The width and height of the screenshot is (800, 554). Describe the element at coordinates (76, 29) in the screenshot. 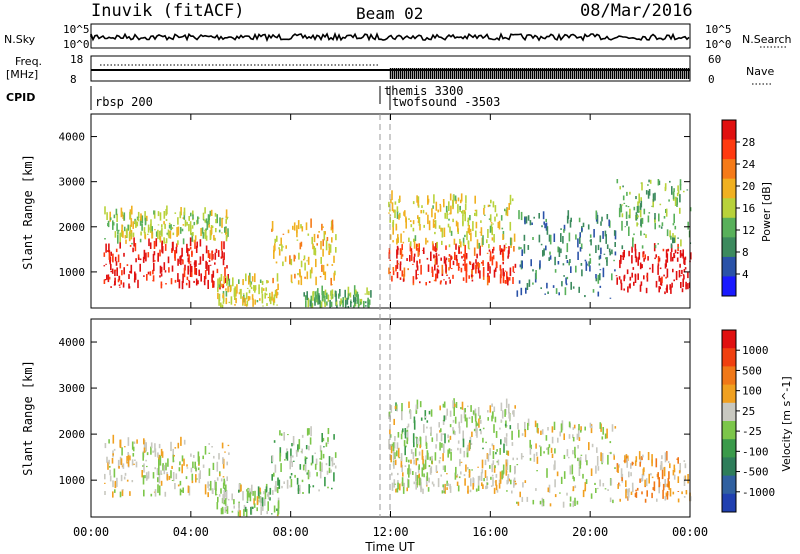

I see `noise-left-tick-top: 10^5` at that location.